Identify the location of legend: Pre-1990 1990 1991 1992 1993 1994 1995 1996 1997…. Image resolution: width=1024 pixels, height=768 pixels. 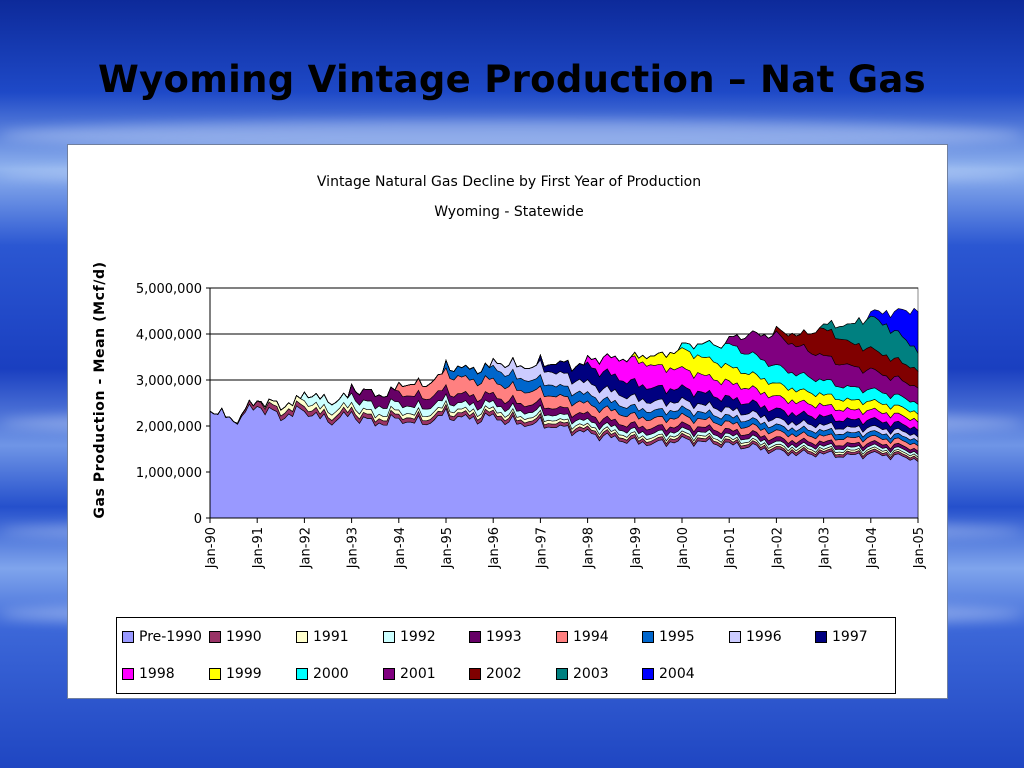
(506, 655).